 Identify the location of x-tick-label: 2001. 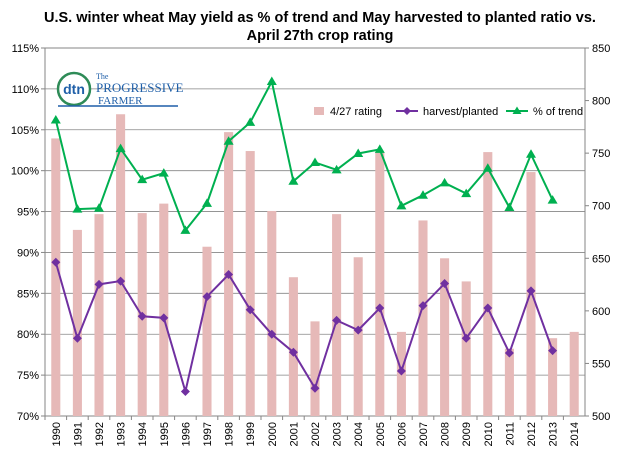
(294, 434).